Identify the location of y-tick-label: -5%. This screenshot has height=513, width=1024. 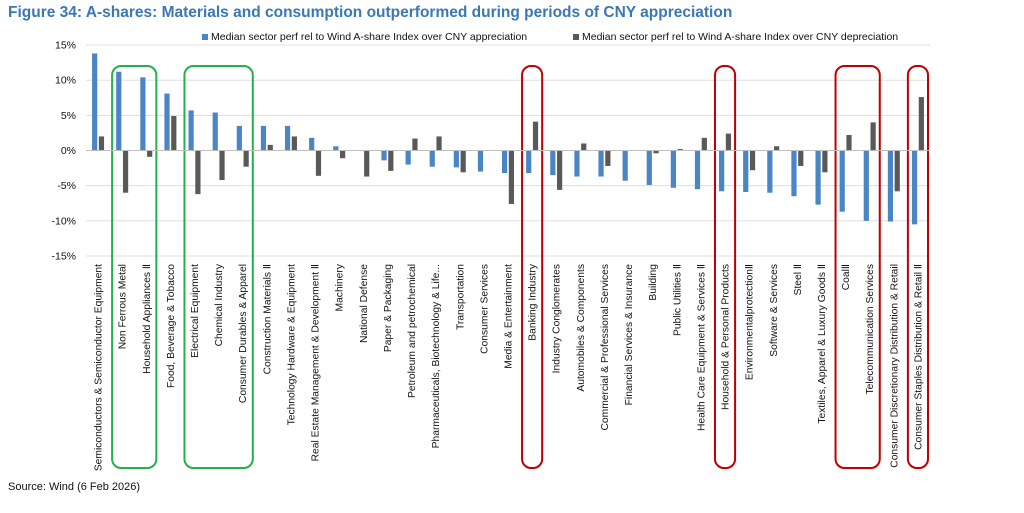
(66, 186).